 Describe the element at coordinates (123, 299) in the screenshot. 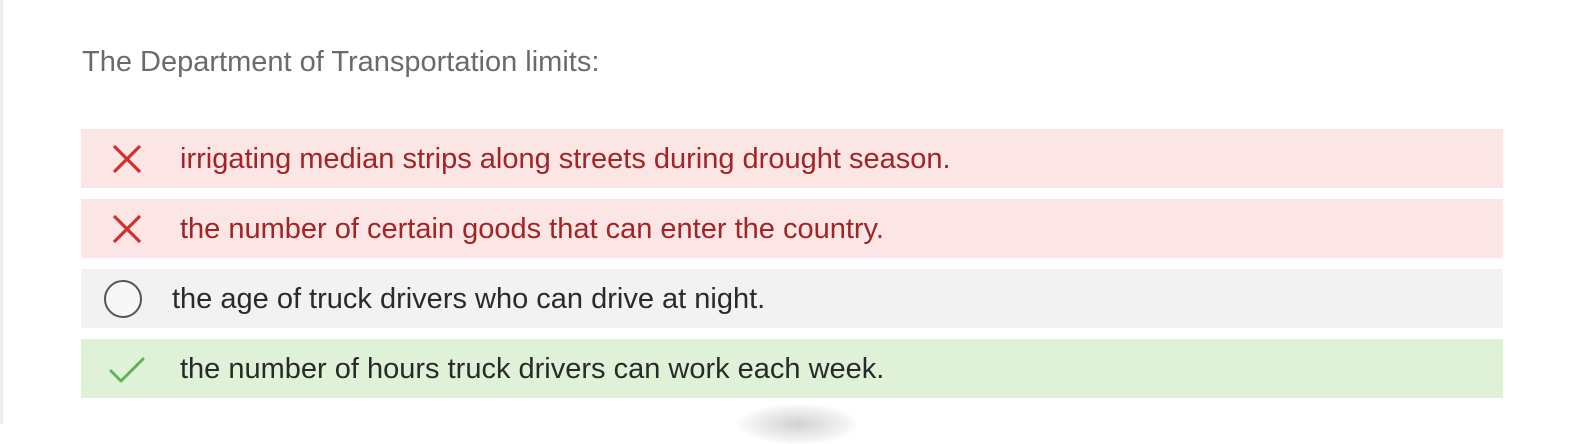

I see `radio-circle-icon` at that location.